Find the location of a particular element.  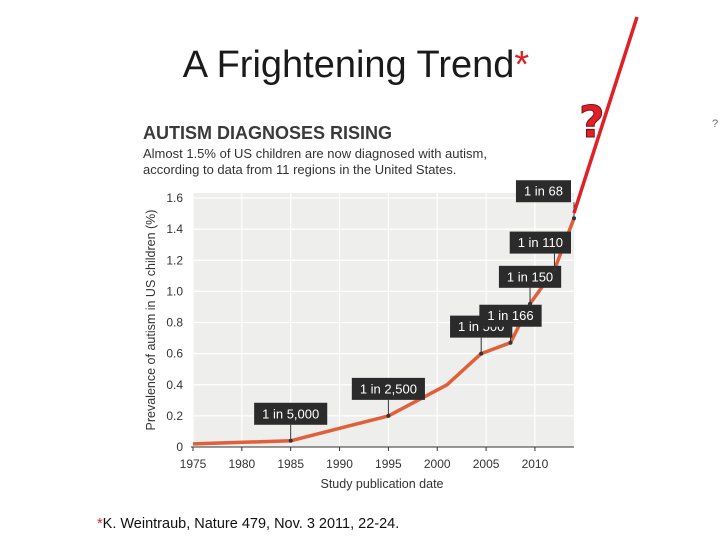

footnote-asterisk: * is located at coordinates (100, 524).